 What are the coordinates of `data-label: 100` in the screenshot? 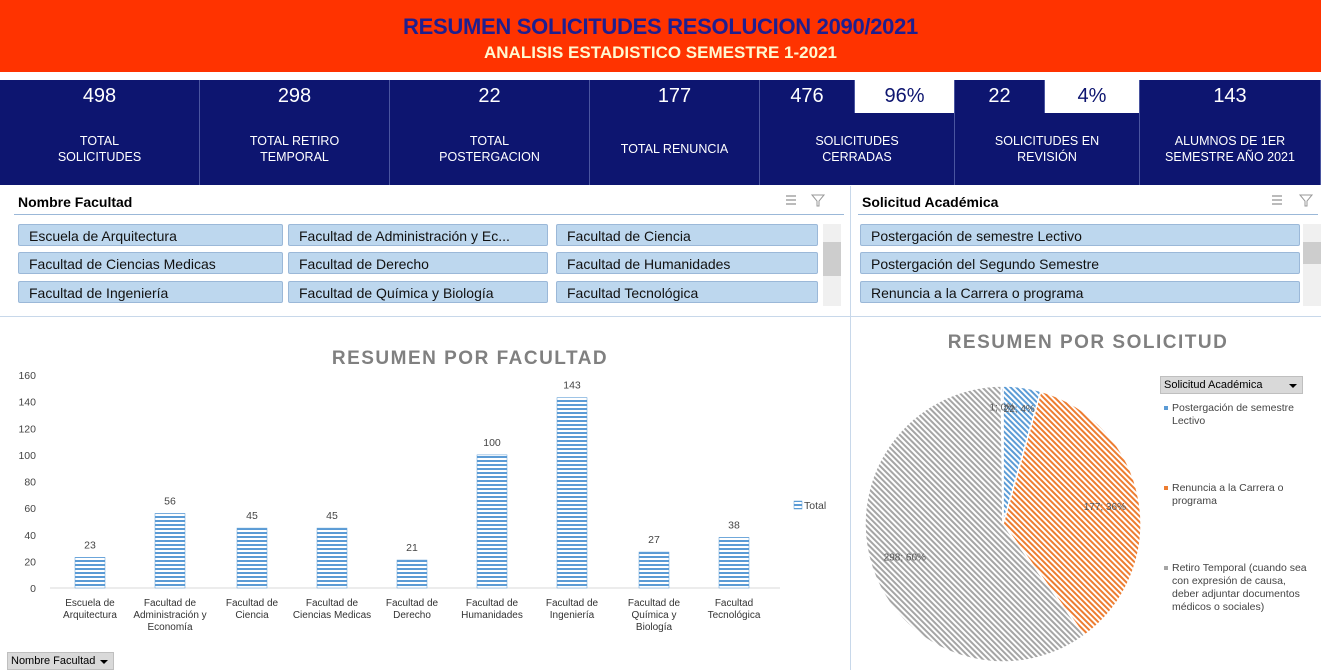 It's located at (492, 443).